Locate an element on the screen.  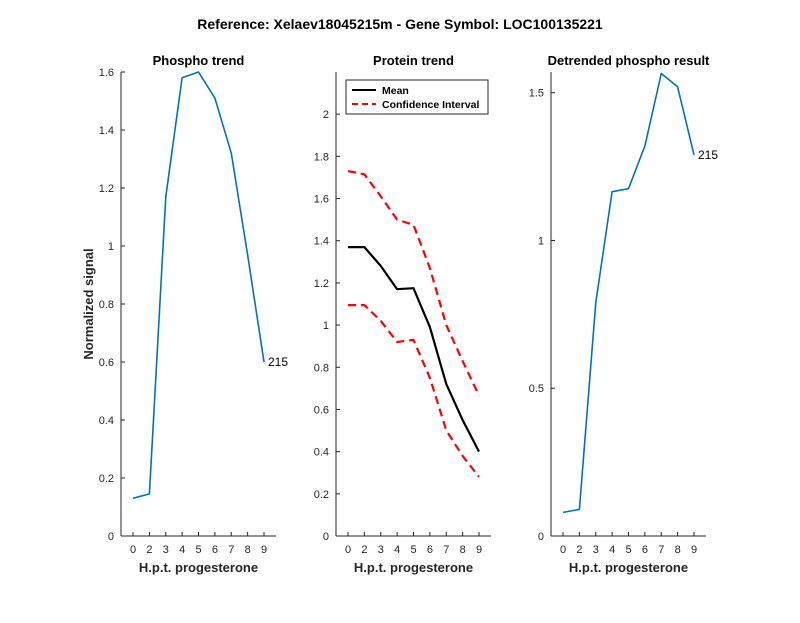
legend-entry: Mean is located at coordinates (395, 91).